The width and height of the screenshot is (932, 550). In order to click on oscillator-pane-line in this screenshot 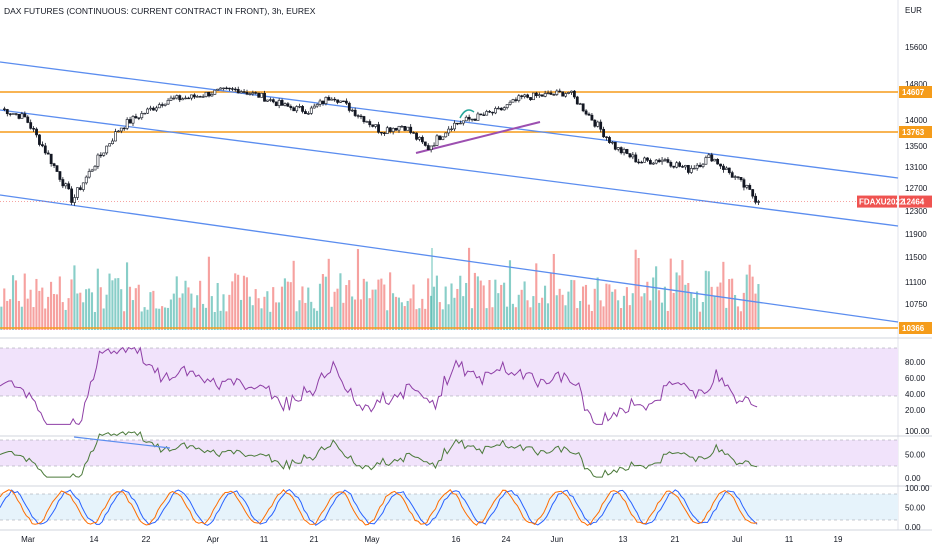, I will do `click(379, 454)`.